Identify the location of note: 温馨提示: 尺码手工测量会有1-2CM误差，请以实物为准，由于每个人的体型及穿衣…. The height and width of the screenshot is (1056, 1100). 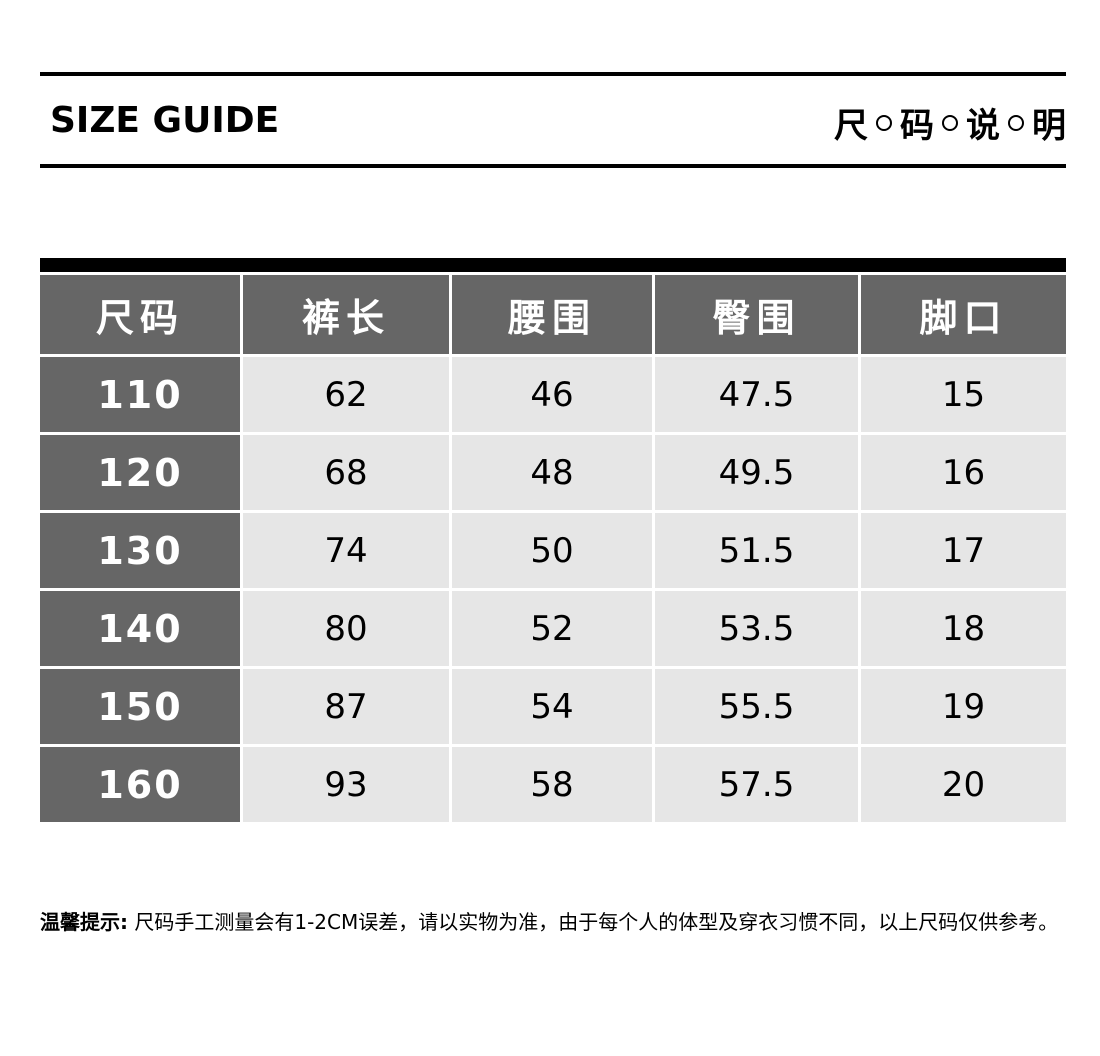
(555, 922).